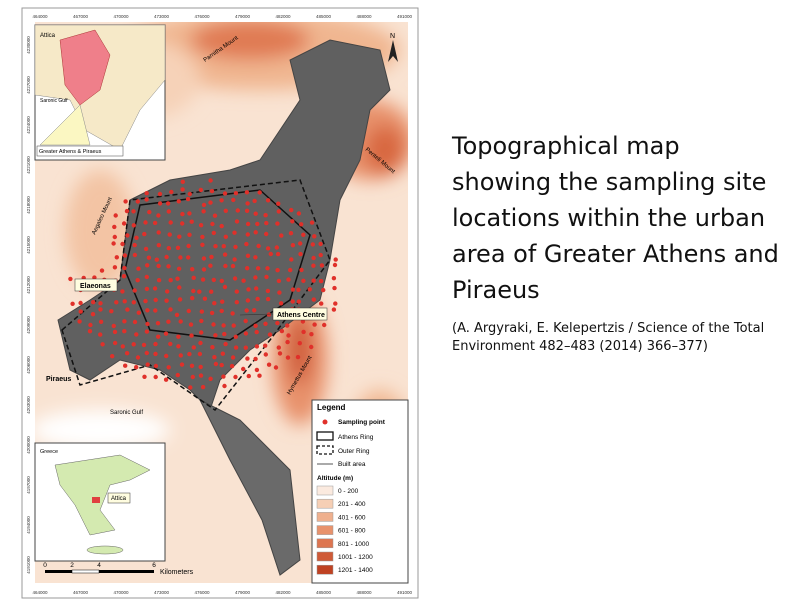 The image size is (800, 600). What do you see at coordinates (28, 485) in the screenshot?
I see `y-tick-label: 4197000` at bounding box center [28, 485].